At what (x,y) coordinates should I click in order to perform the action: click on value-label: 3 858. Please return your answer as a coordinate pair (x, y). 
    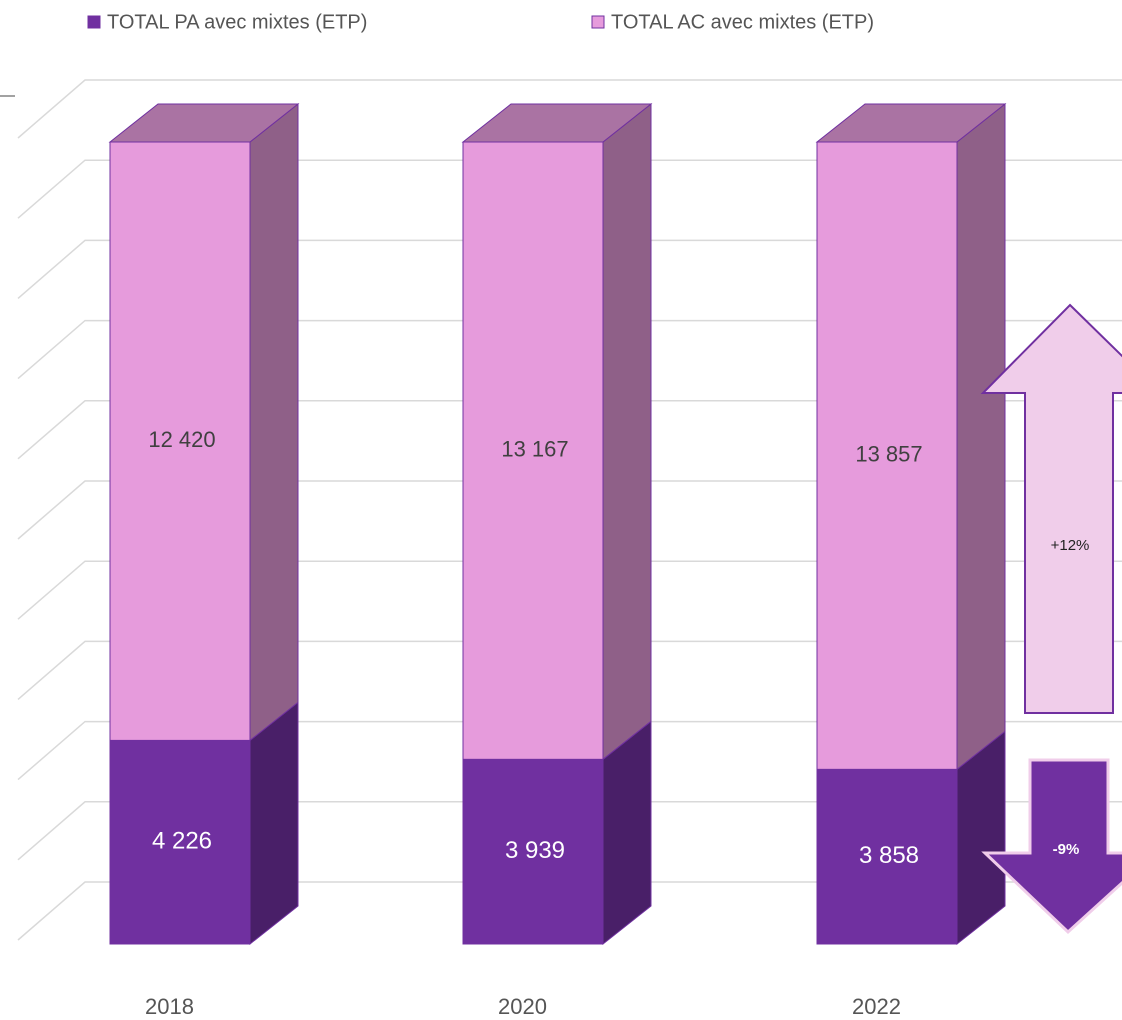
    Looking at the image, I should click on (889, 855).